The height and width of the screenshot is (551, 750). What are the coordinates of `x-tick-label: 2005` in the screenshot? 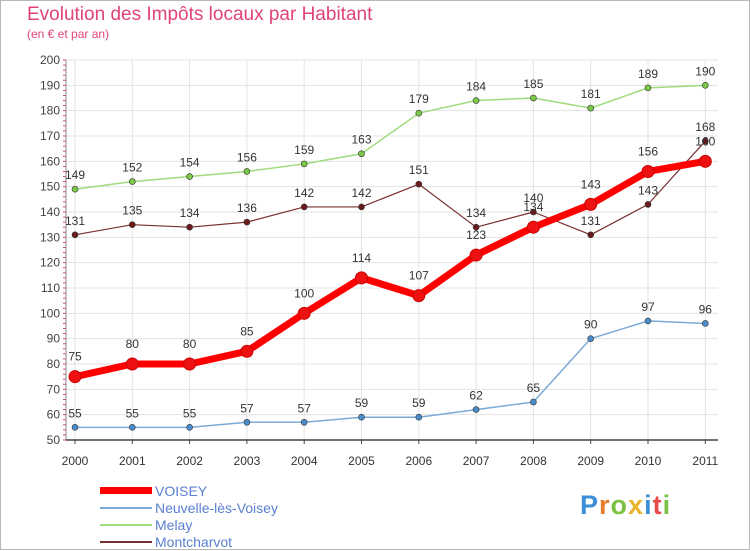 It's located at (361, 461).